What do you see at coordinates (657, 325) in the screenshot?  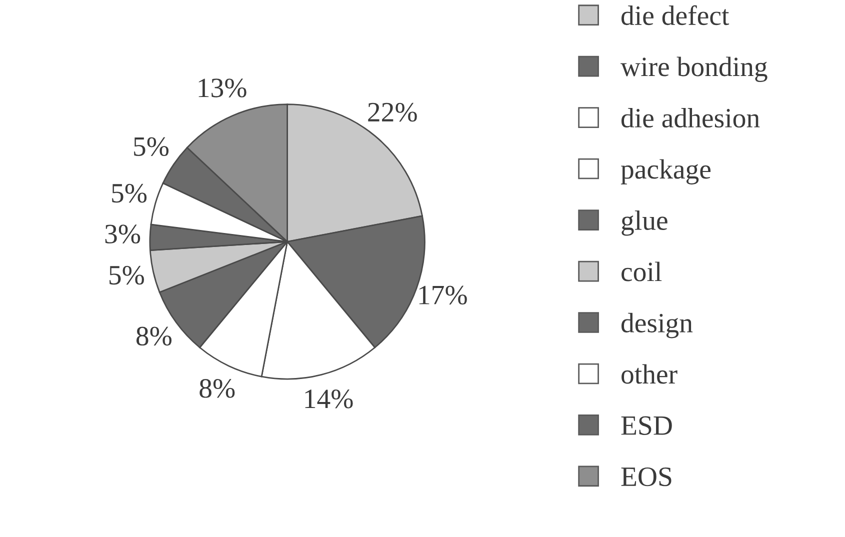 I see `legend-label: design` at bounding box center [657, 325].